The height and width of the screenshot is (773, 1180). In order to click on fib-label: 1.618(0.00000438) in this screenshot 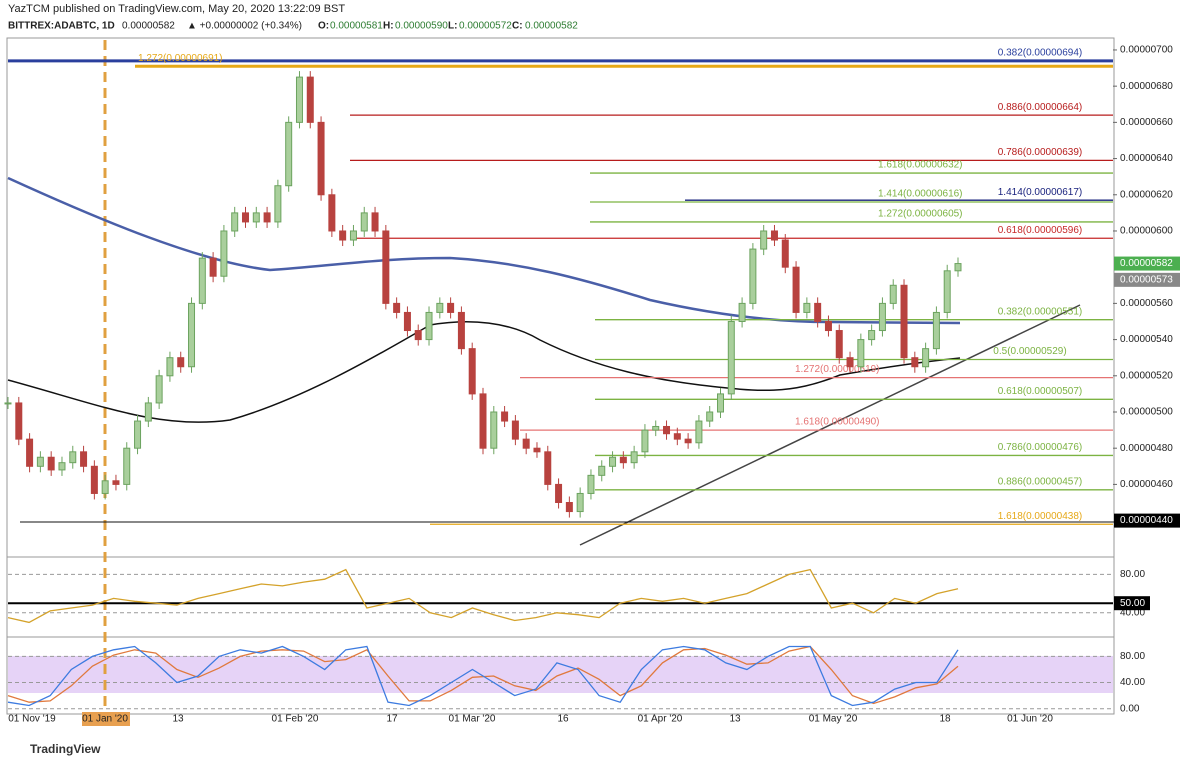, I will do `click(1040, 516)`.